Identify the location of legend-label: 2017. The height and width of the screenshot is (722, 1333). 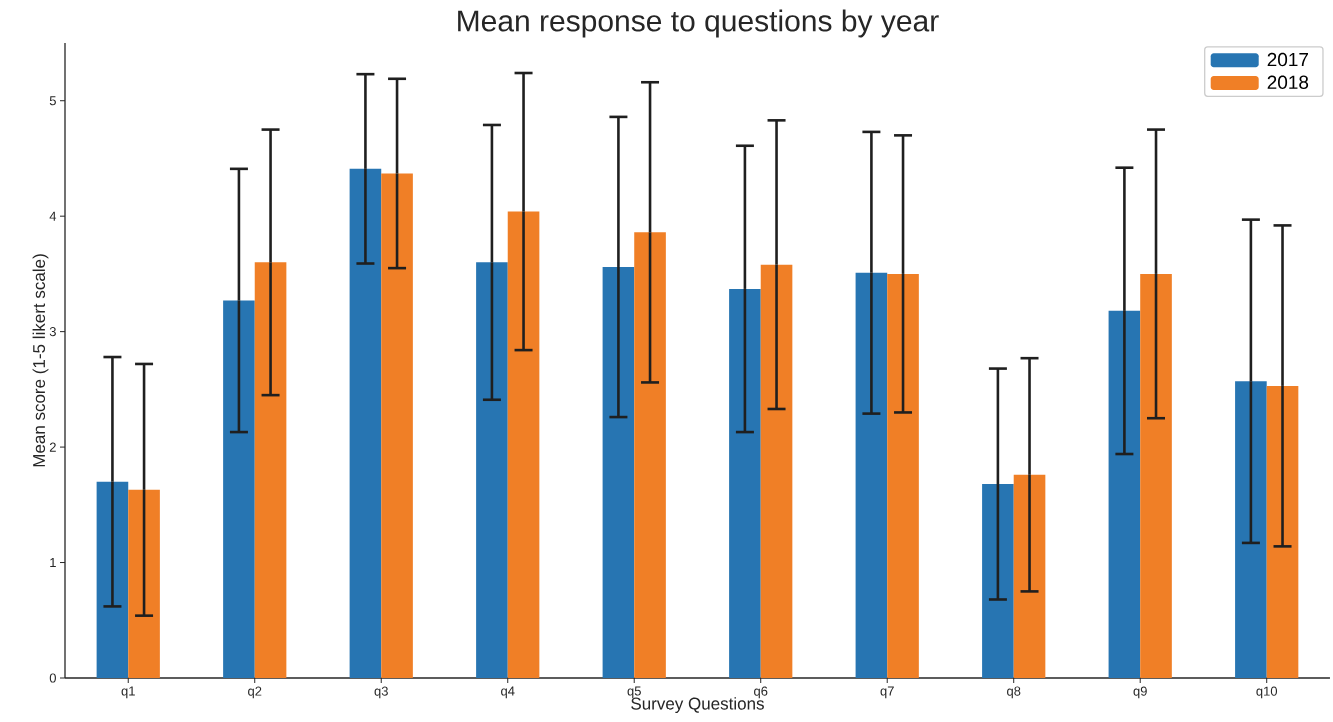
(1288, 59).